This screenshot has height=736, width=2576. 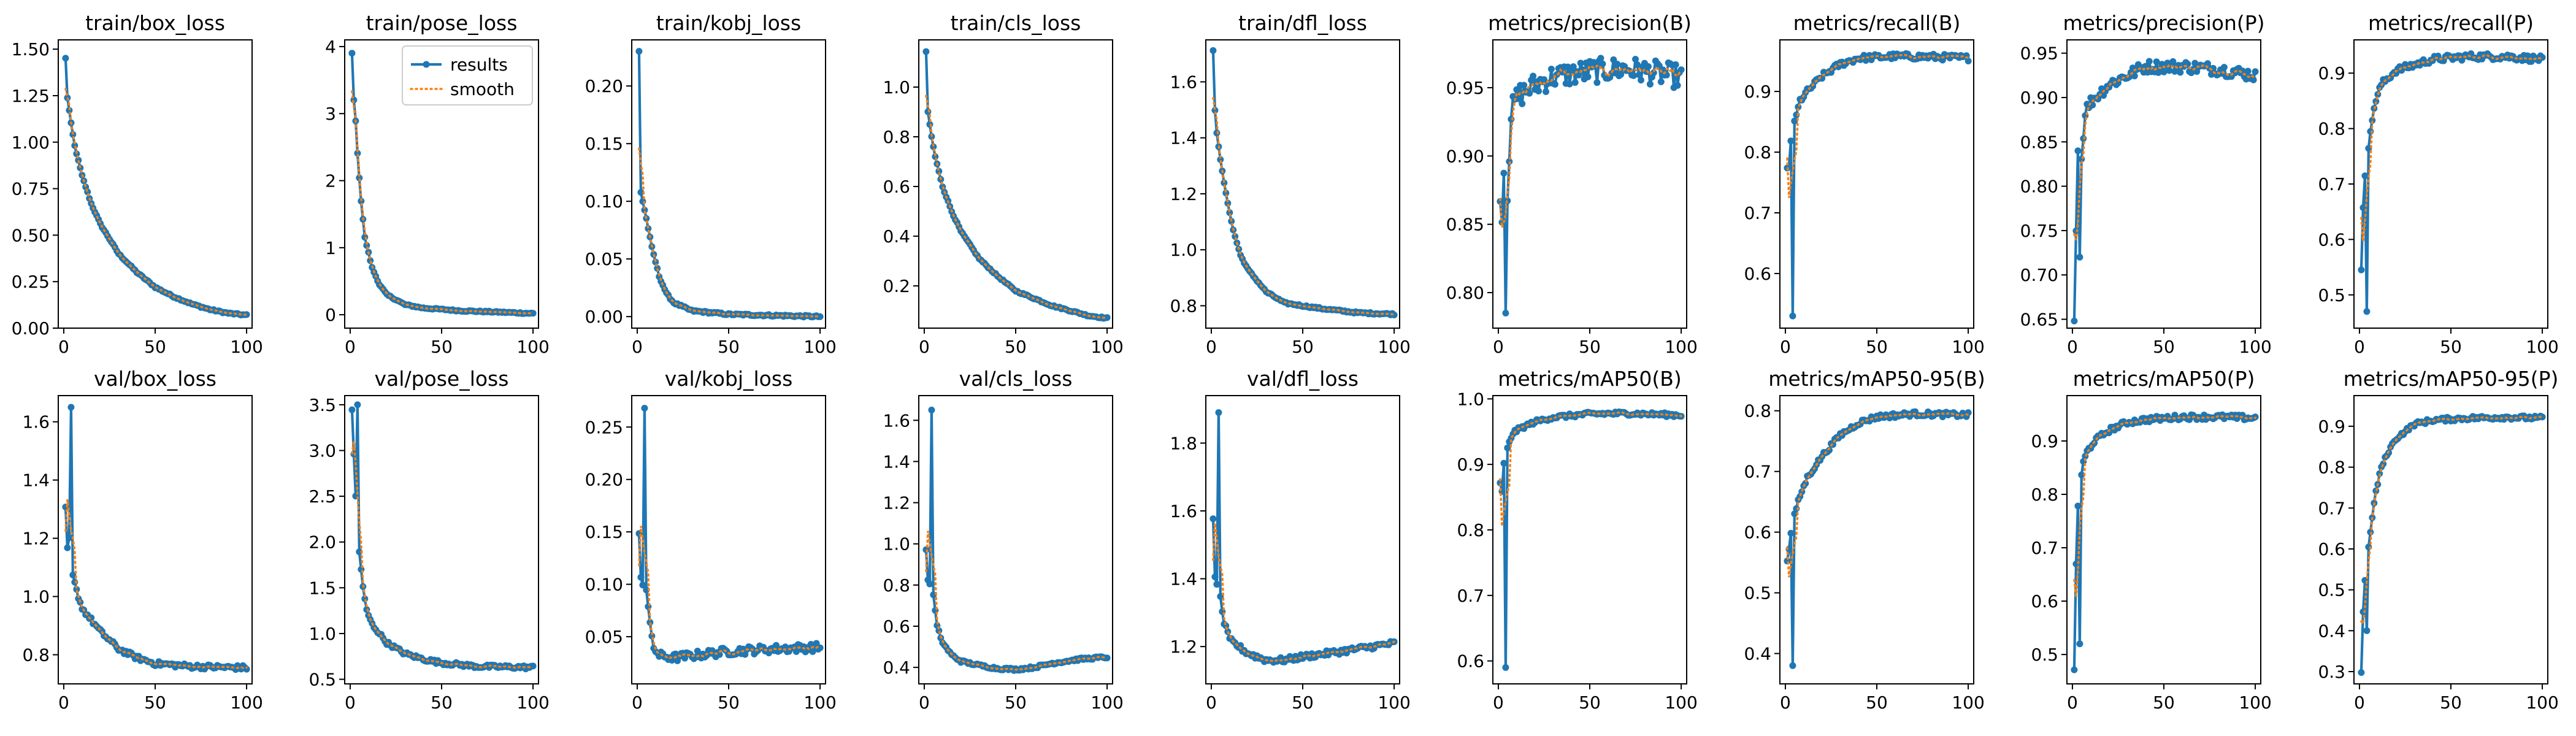 What do you see at coordinates (2451, 23) in the screenshot?
I see `subplot-title: metrics/recall(P)` at bounding box center [2451, 23].